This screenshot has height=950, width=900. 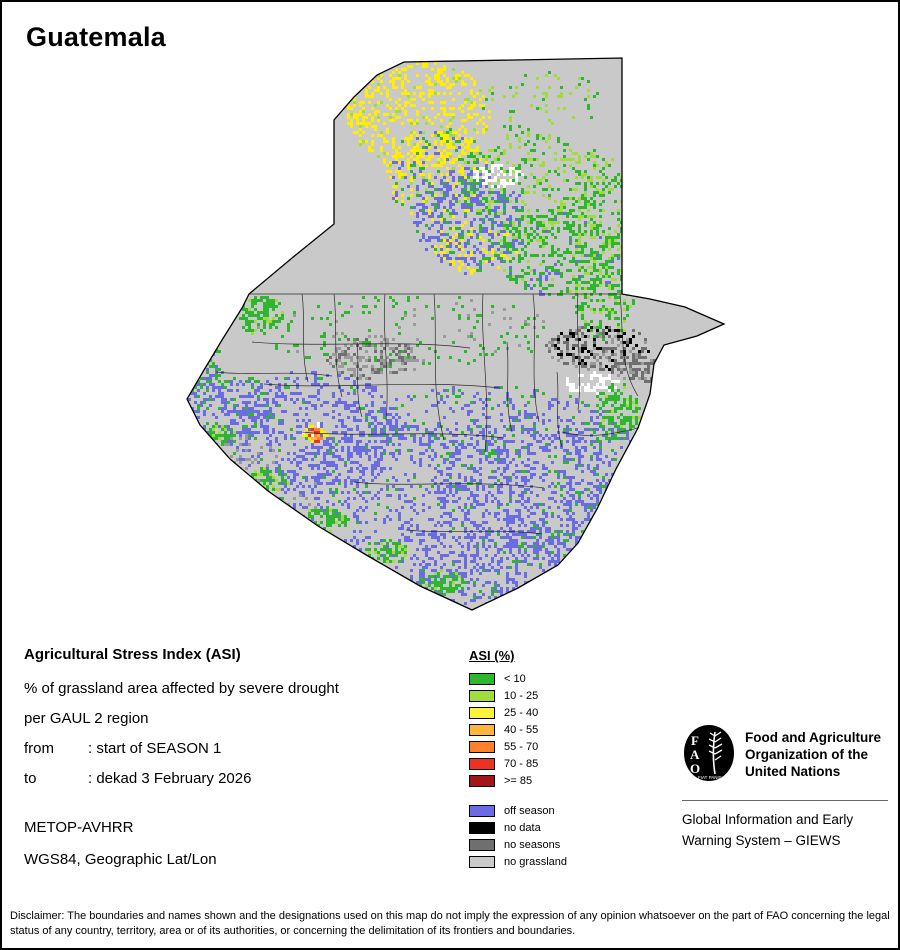 I want to click on giews-line-1: Global Information and Early, so click(x=768, y=819).